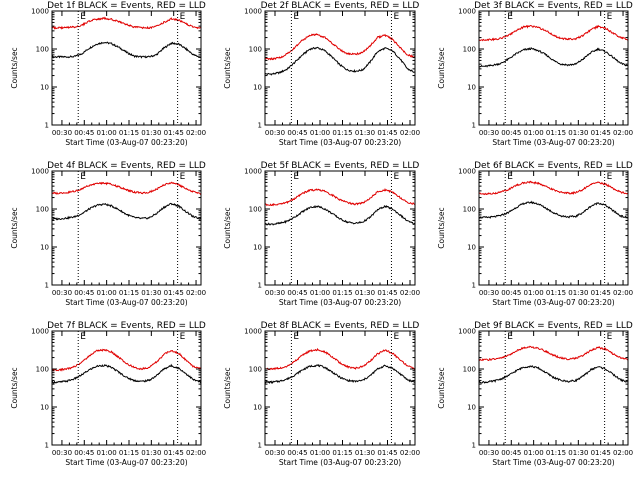  Describe the element at coordinates (340, 6) in the screenshot. I see `panel-title: Det 2f BLACK = Events, RED = LLD` at that location.